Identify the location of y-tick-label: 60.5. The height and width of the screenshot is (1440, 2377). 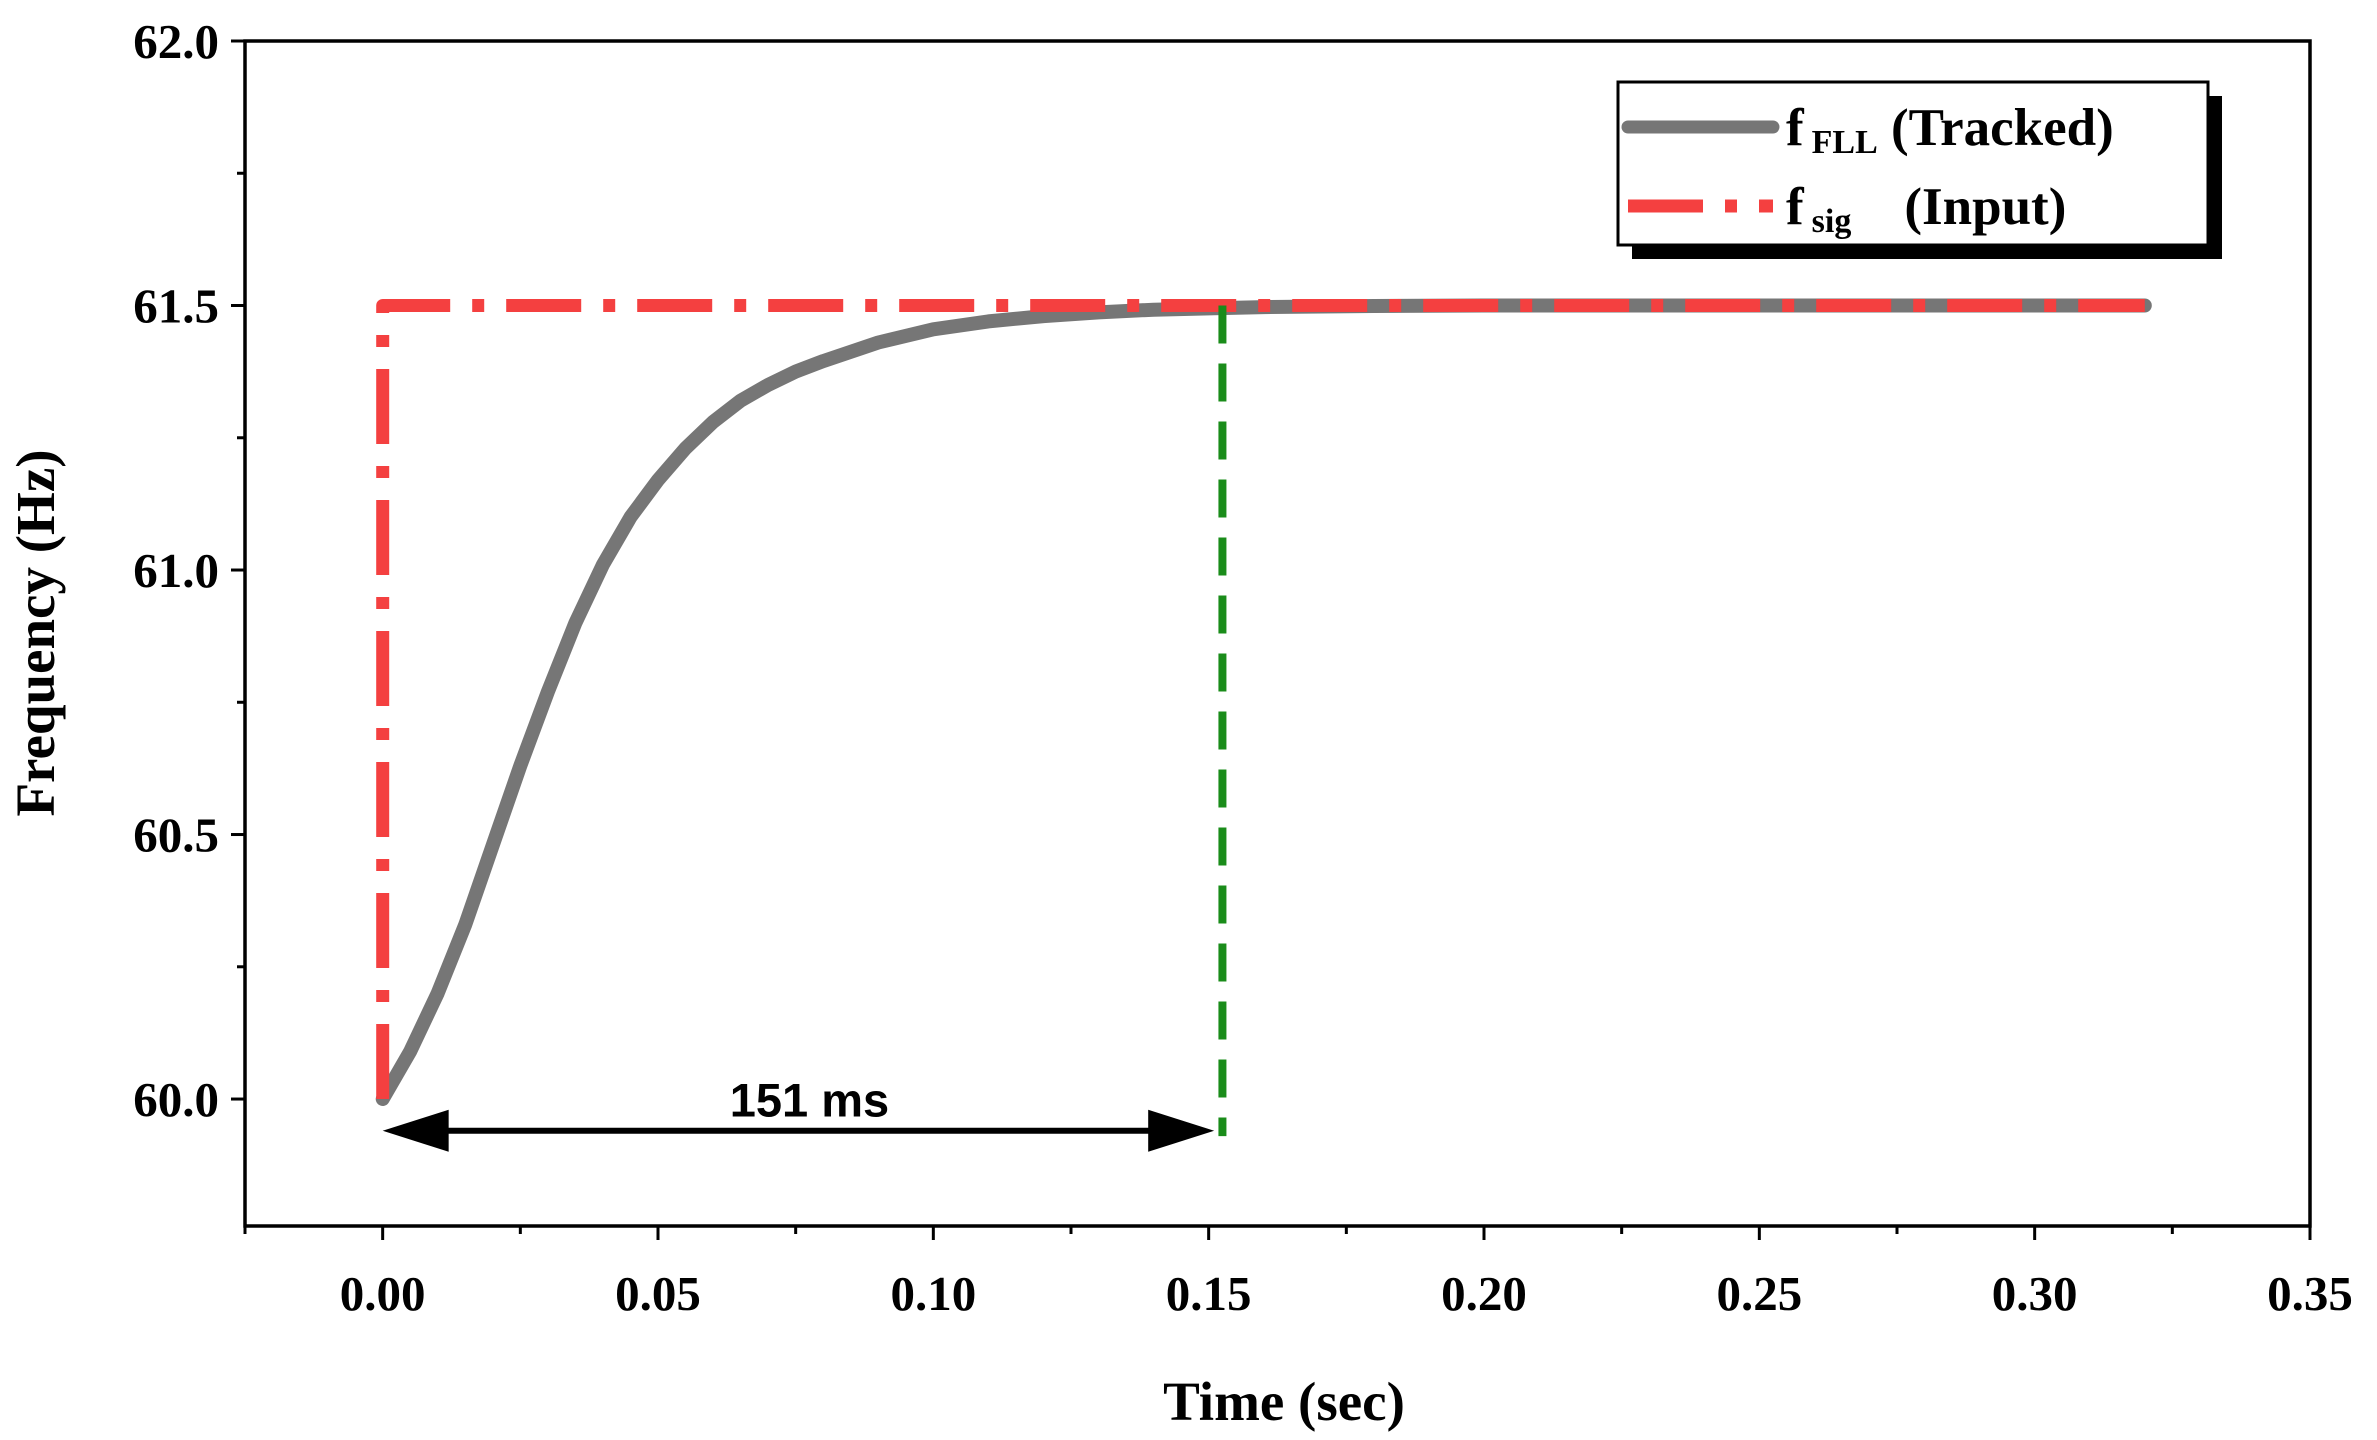
(176, 835).